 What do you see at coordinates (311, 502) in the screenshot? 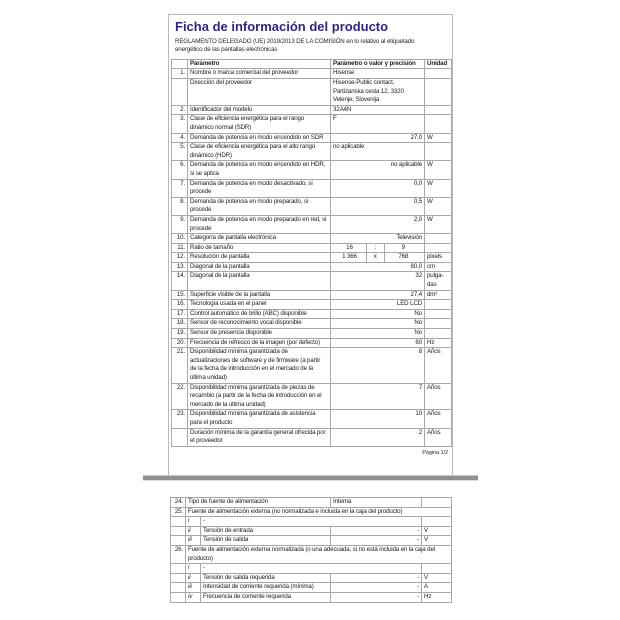
I see `table-row: 24. Tipo de fuente de alimentación Interna` at bounding box center [311, 502].